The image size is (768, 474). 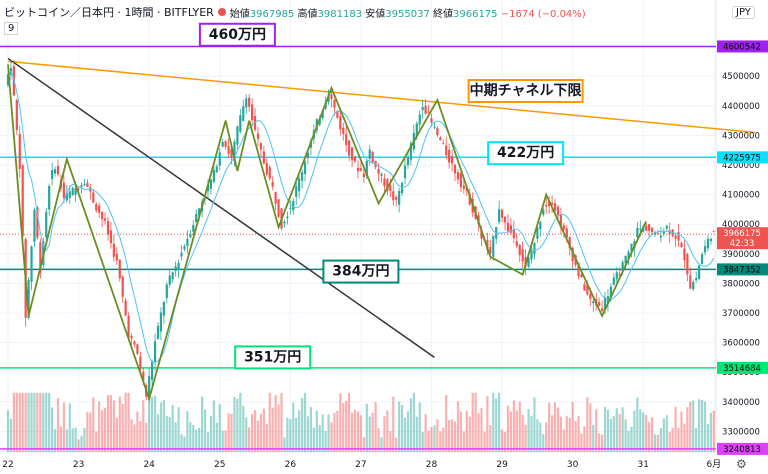 What do you see at coordinates (743, 12) in the screenshot?
I see `currency-badge: JPY` at bounding box center [743, 12].